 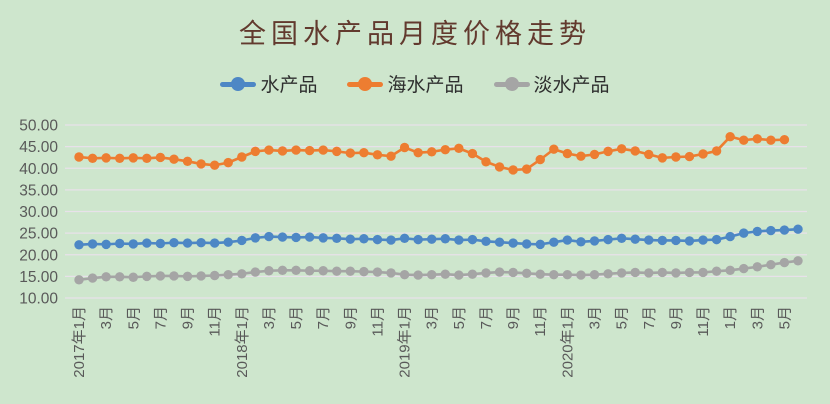 What do you see at coordinates (38, 234) in the screenshot?
I see `y-axis-tick-label: 25.00` at bounding box center [38, 234].